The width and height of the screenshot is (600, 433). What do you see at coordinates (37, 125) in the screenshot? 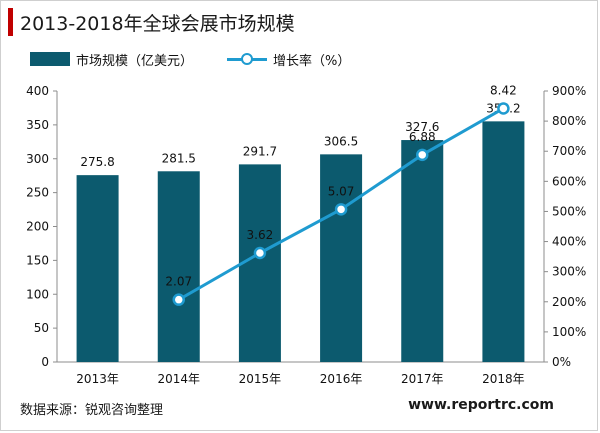
I see `y-left-tick-label: 350` at bounding box center [37, 125].